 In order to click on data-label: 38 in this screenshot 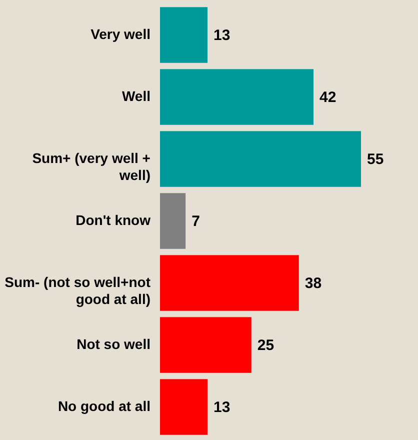, I will do `click(313, 283)`.